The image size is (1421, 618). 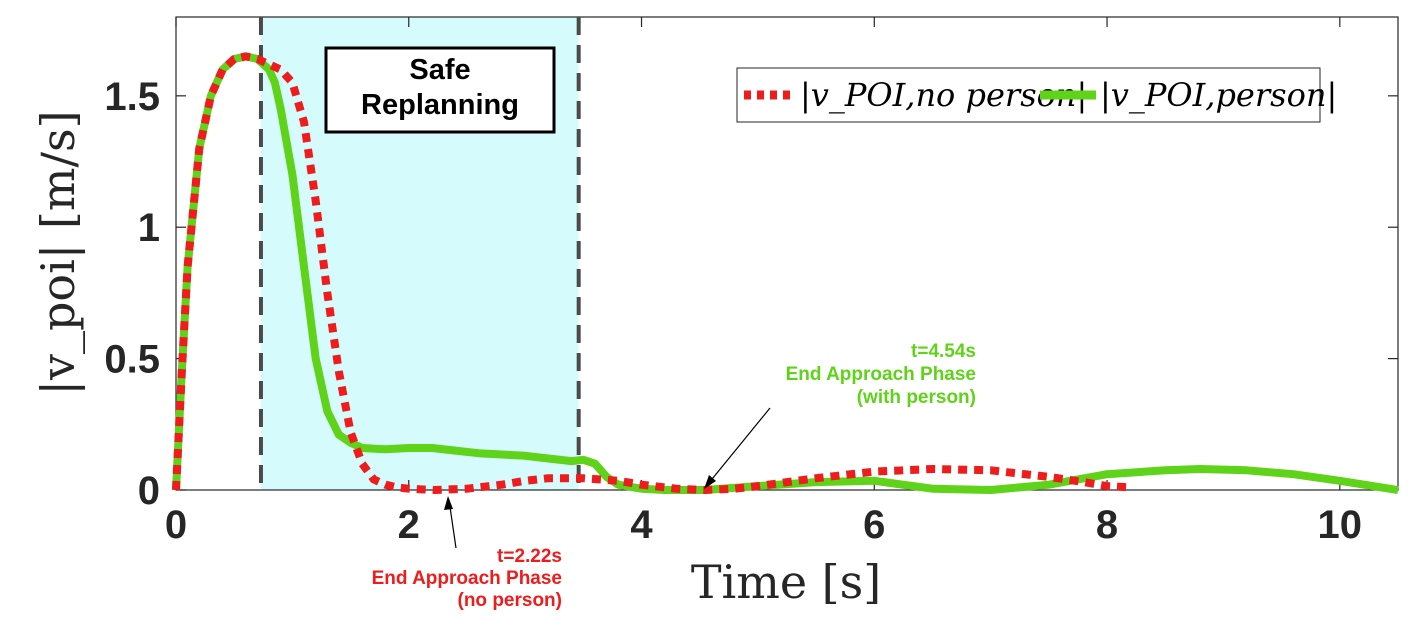 I want to click on annotation-no-person-line-3: (no person), so click(x=510, y=600).